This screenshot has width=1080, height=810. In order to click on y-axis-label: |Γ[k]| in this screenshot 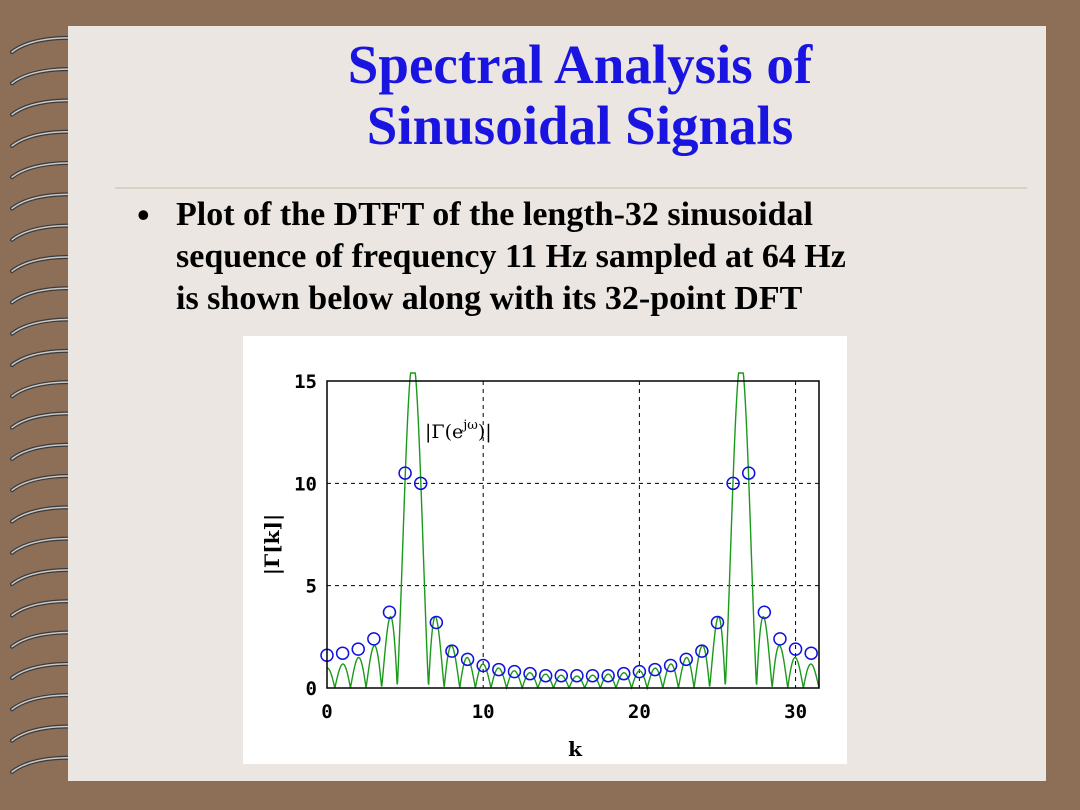, I will do `click(272, 545)`.